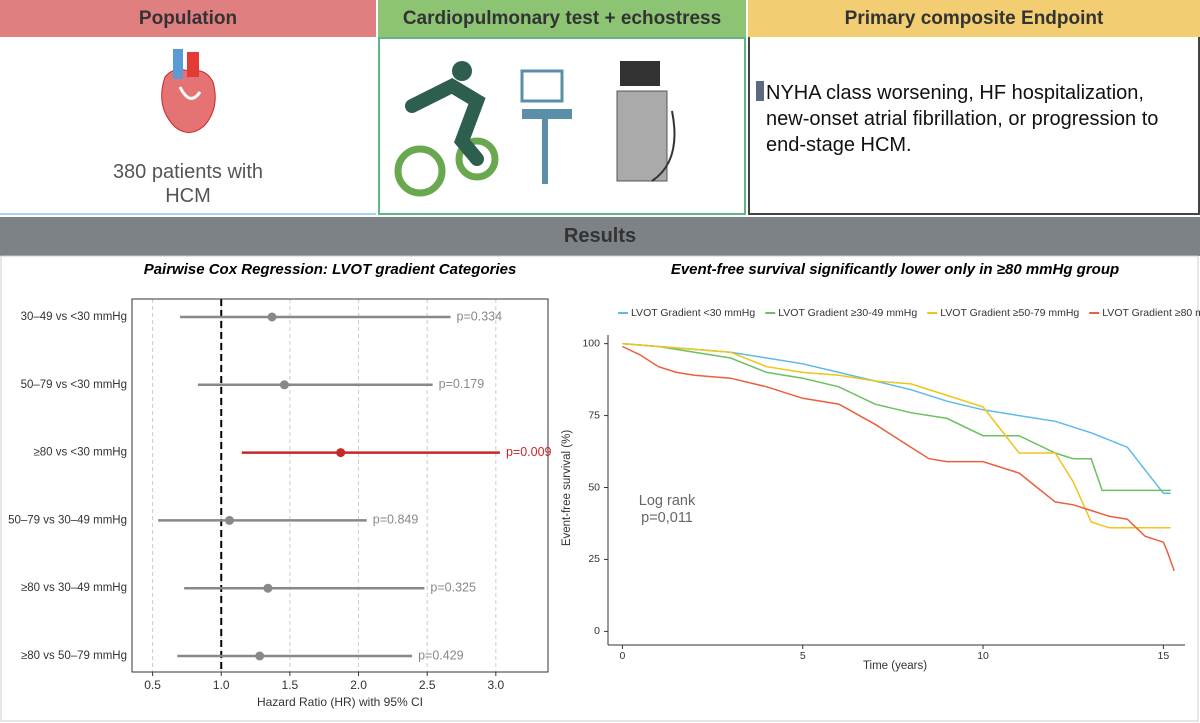 The height and width of the screenshot is (723, 1200). I want to click on population-panel: 380 patients with HCM, so click(188, 126).